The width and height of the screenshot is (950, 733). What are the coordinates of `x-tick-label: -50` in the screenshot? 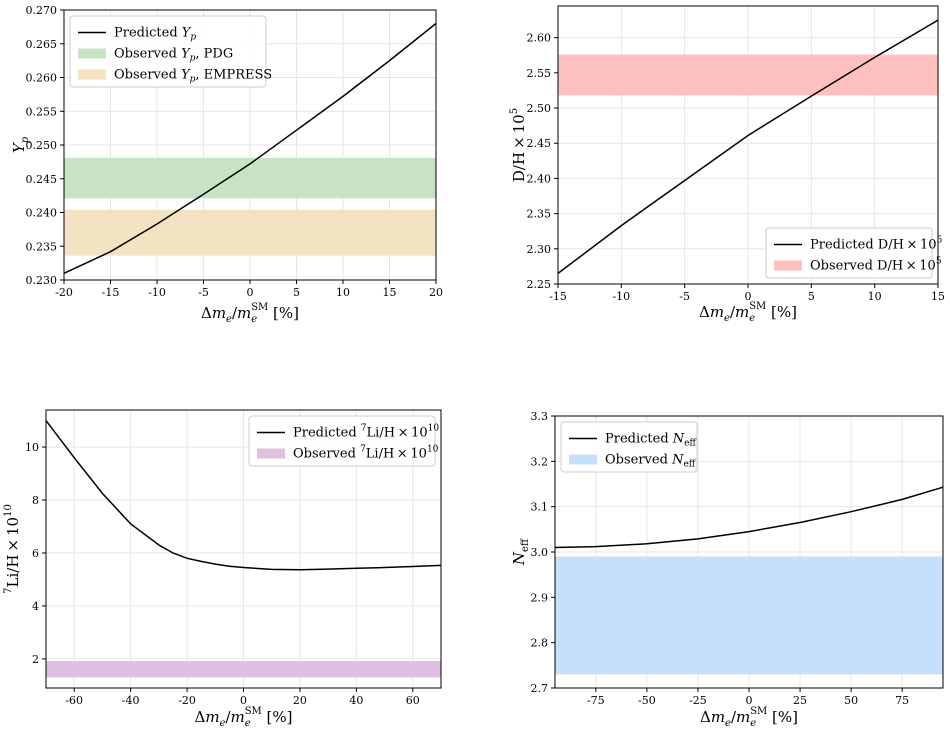 It's located at (647, 700).